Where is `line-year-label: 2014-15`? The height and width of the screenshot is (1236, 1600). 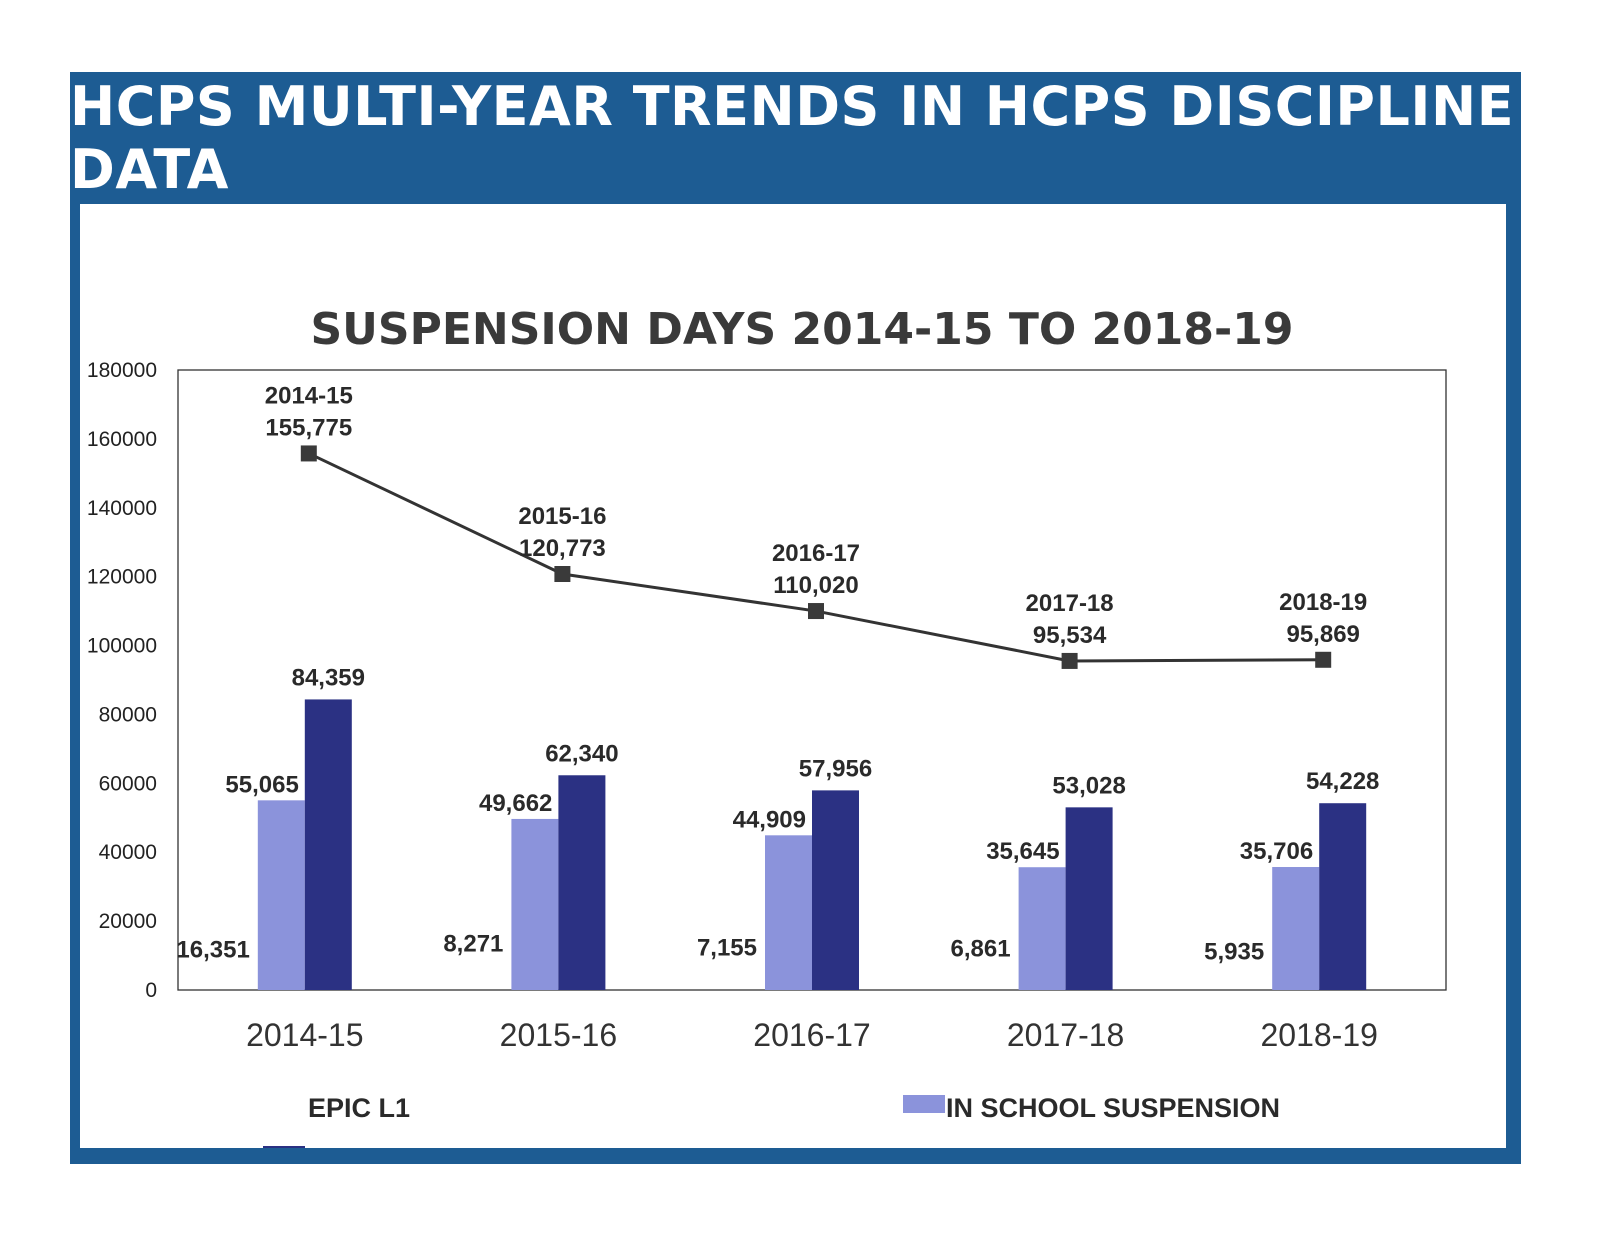
line-year-label: 2014-15 is located at coordinates (309, 395).